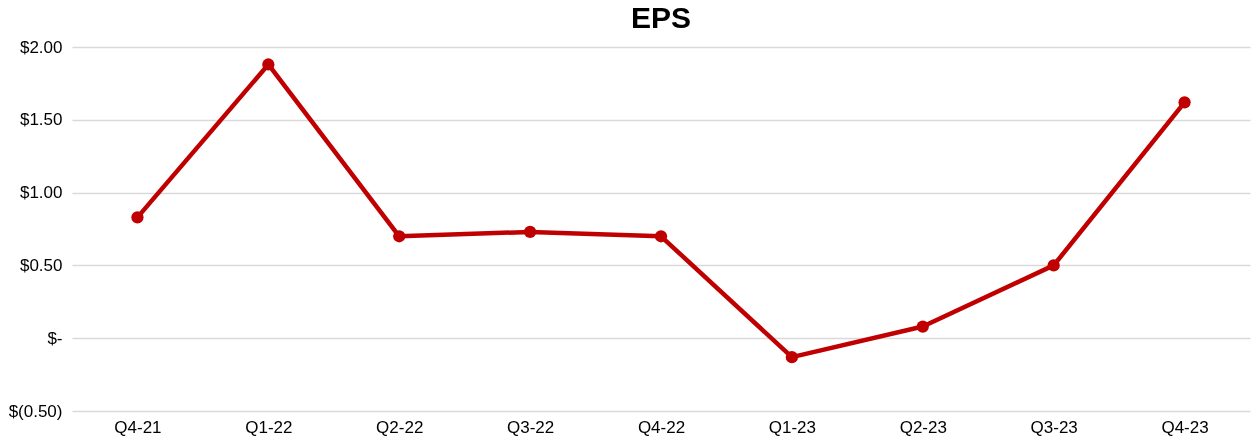  What do you see at coordinates (41, 265) in the screenshot?
I see `y-tick-label: $0.50` at bounding box center [41, 265].